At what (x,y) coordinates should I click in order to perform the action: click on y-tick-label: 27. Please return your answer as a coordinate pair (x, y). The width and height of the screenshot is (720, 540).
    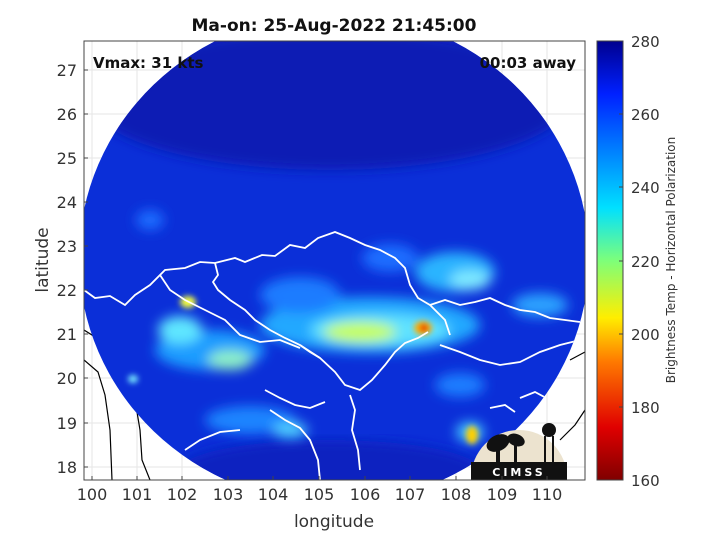
    Looking at the image, I should click on (67, 70).